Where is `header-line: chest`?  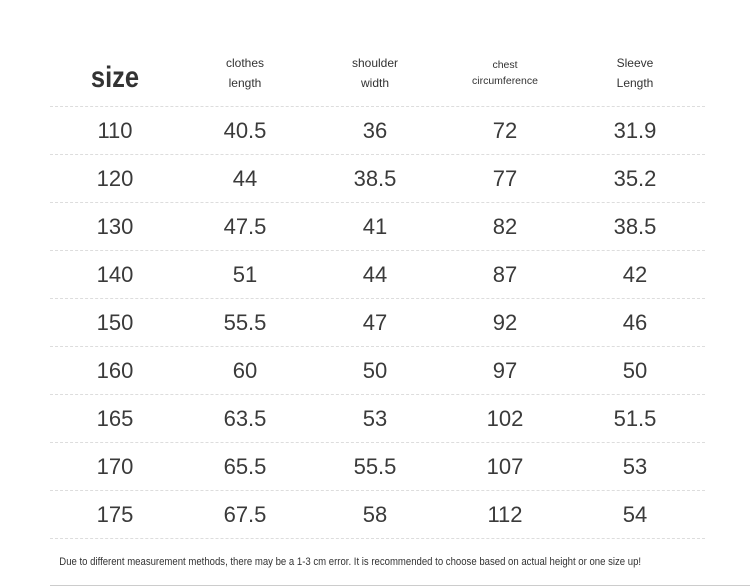 header-line: chest is located at coordinates (505, 65).